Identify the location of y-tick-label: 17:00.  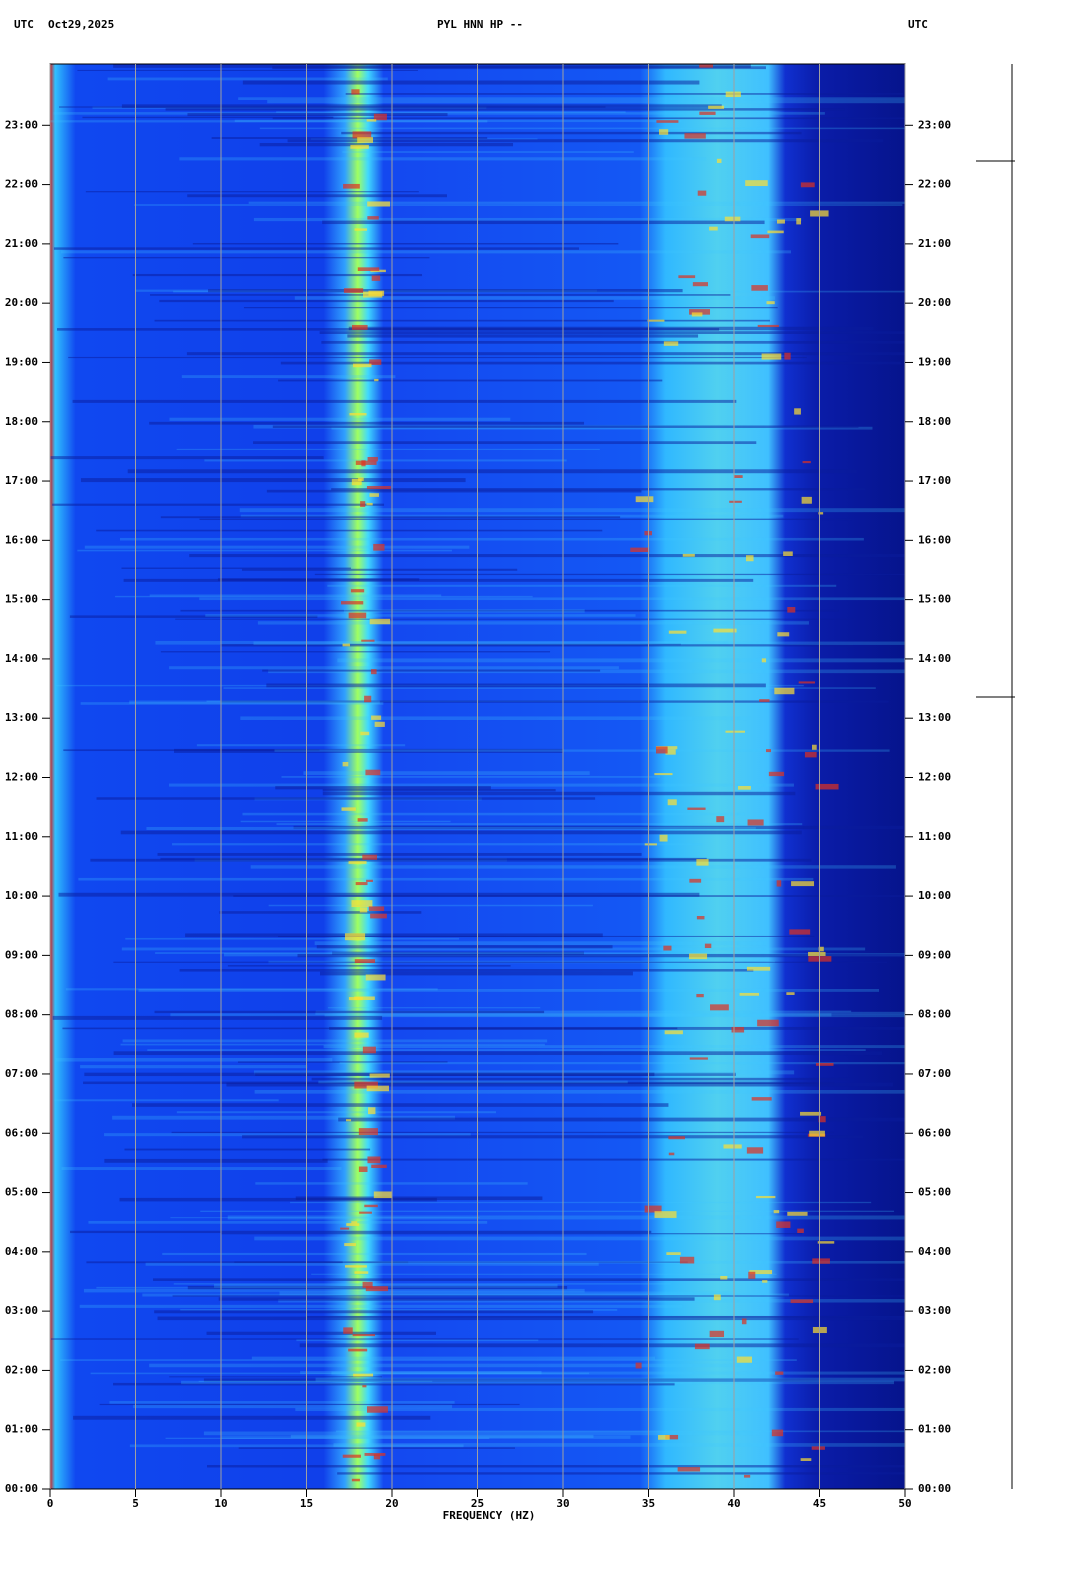
(934, 480).